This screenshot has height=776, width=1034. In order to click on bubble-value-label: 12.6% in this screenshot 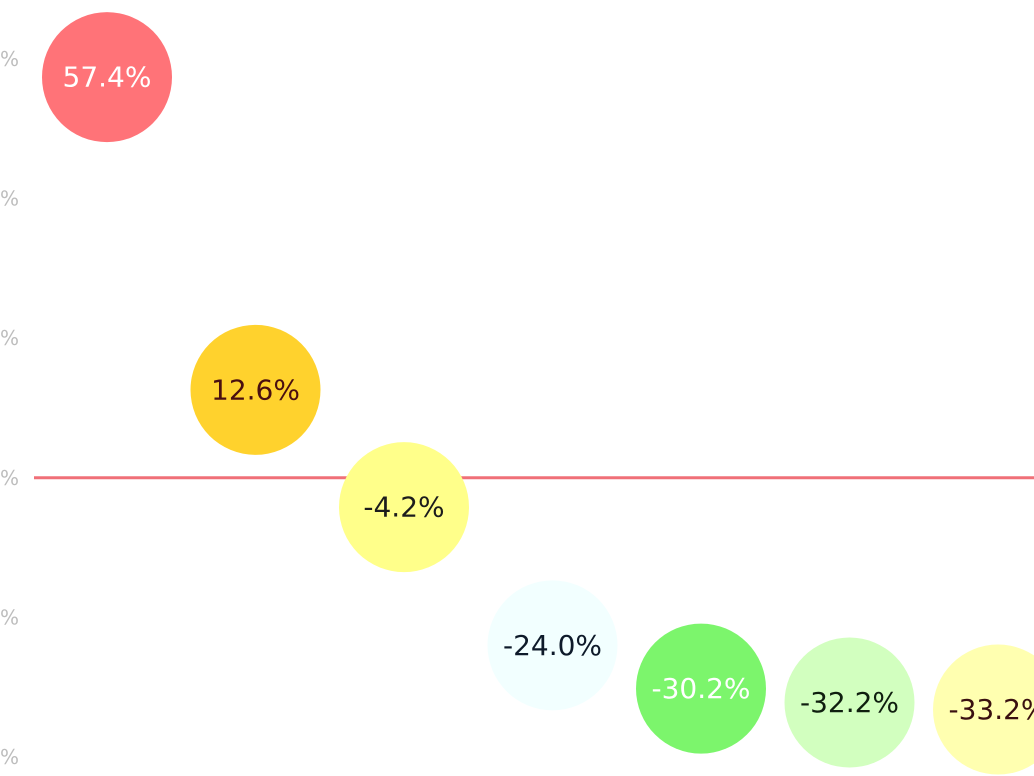, I will do `click(255, 389)`.